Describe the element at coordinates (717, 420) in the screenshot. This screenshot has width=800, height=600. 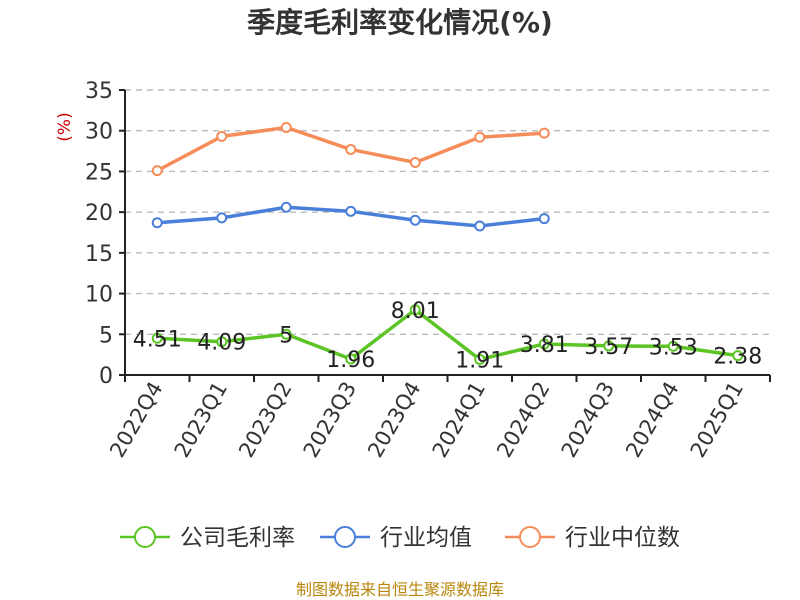
I see `x-tick-label: 2025Q1` at that location.